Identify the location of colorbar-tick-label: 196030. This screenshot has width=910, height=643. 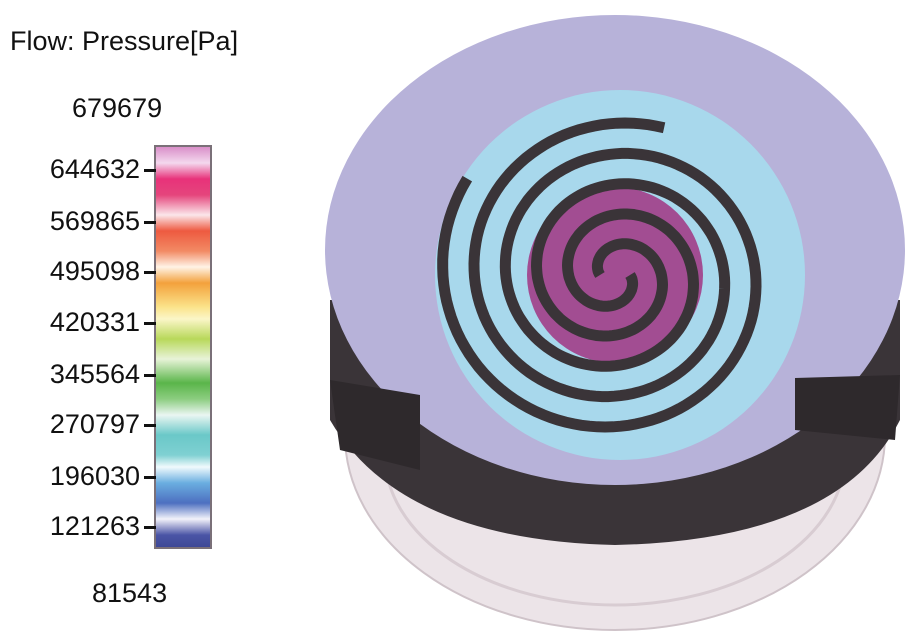
(94, 476).